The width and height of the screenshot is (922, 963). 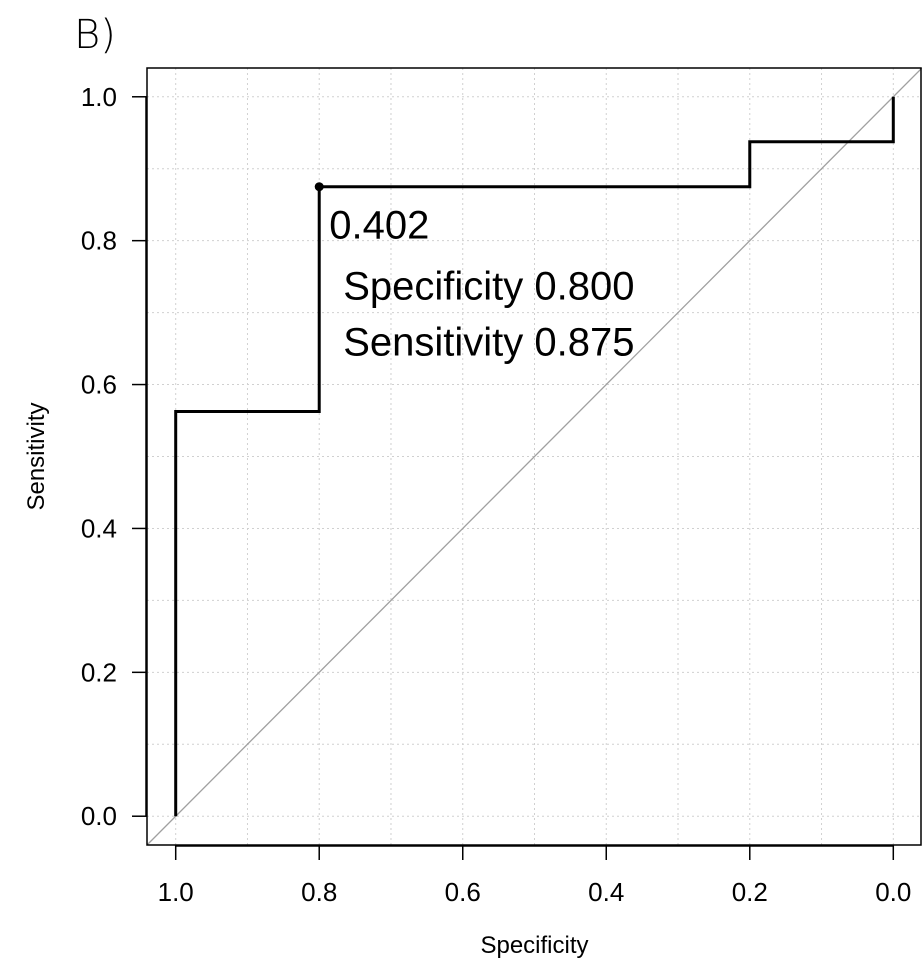 I want to click on y-tick-label: 0.2, so click(x=99, y=672).